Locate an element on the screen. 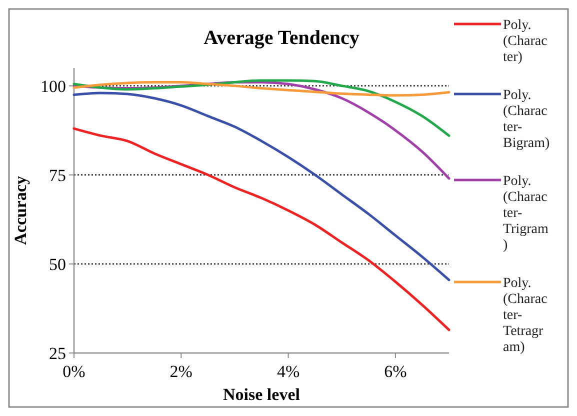 The image size is (577, 416). x-tick-label: 2% is located at coordinates (181, 371).